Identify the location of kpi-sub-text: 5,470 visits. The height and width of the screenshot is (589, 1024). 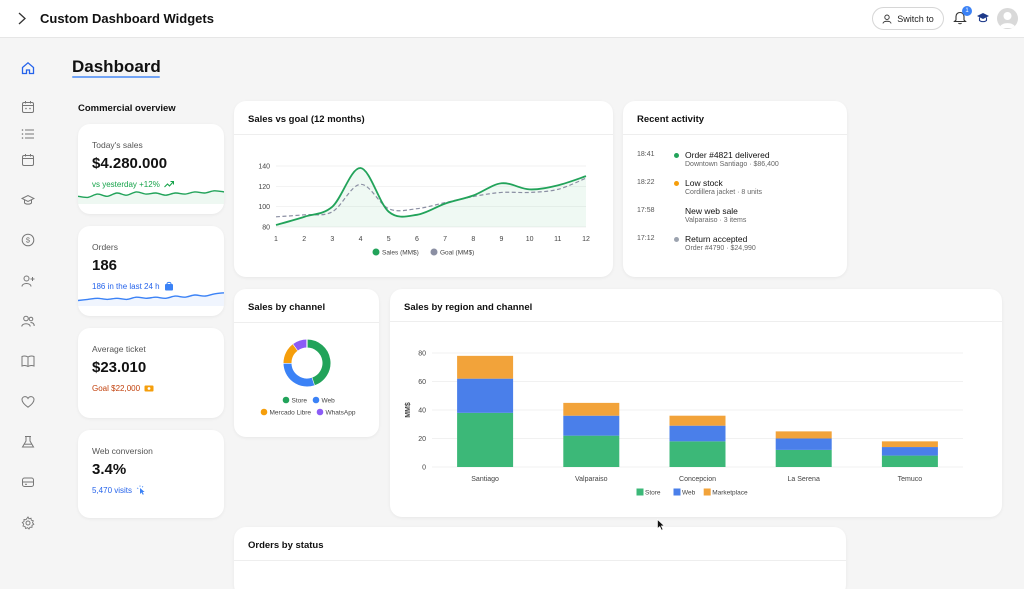
(112, 490).